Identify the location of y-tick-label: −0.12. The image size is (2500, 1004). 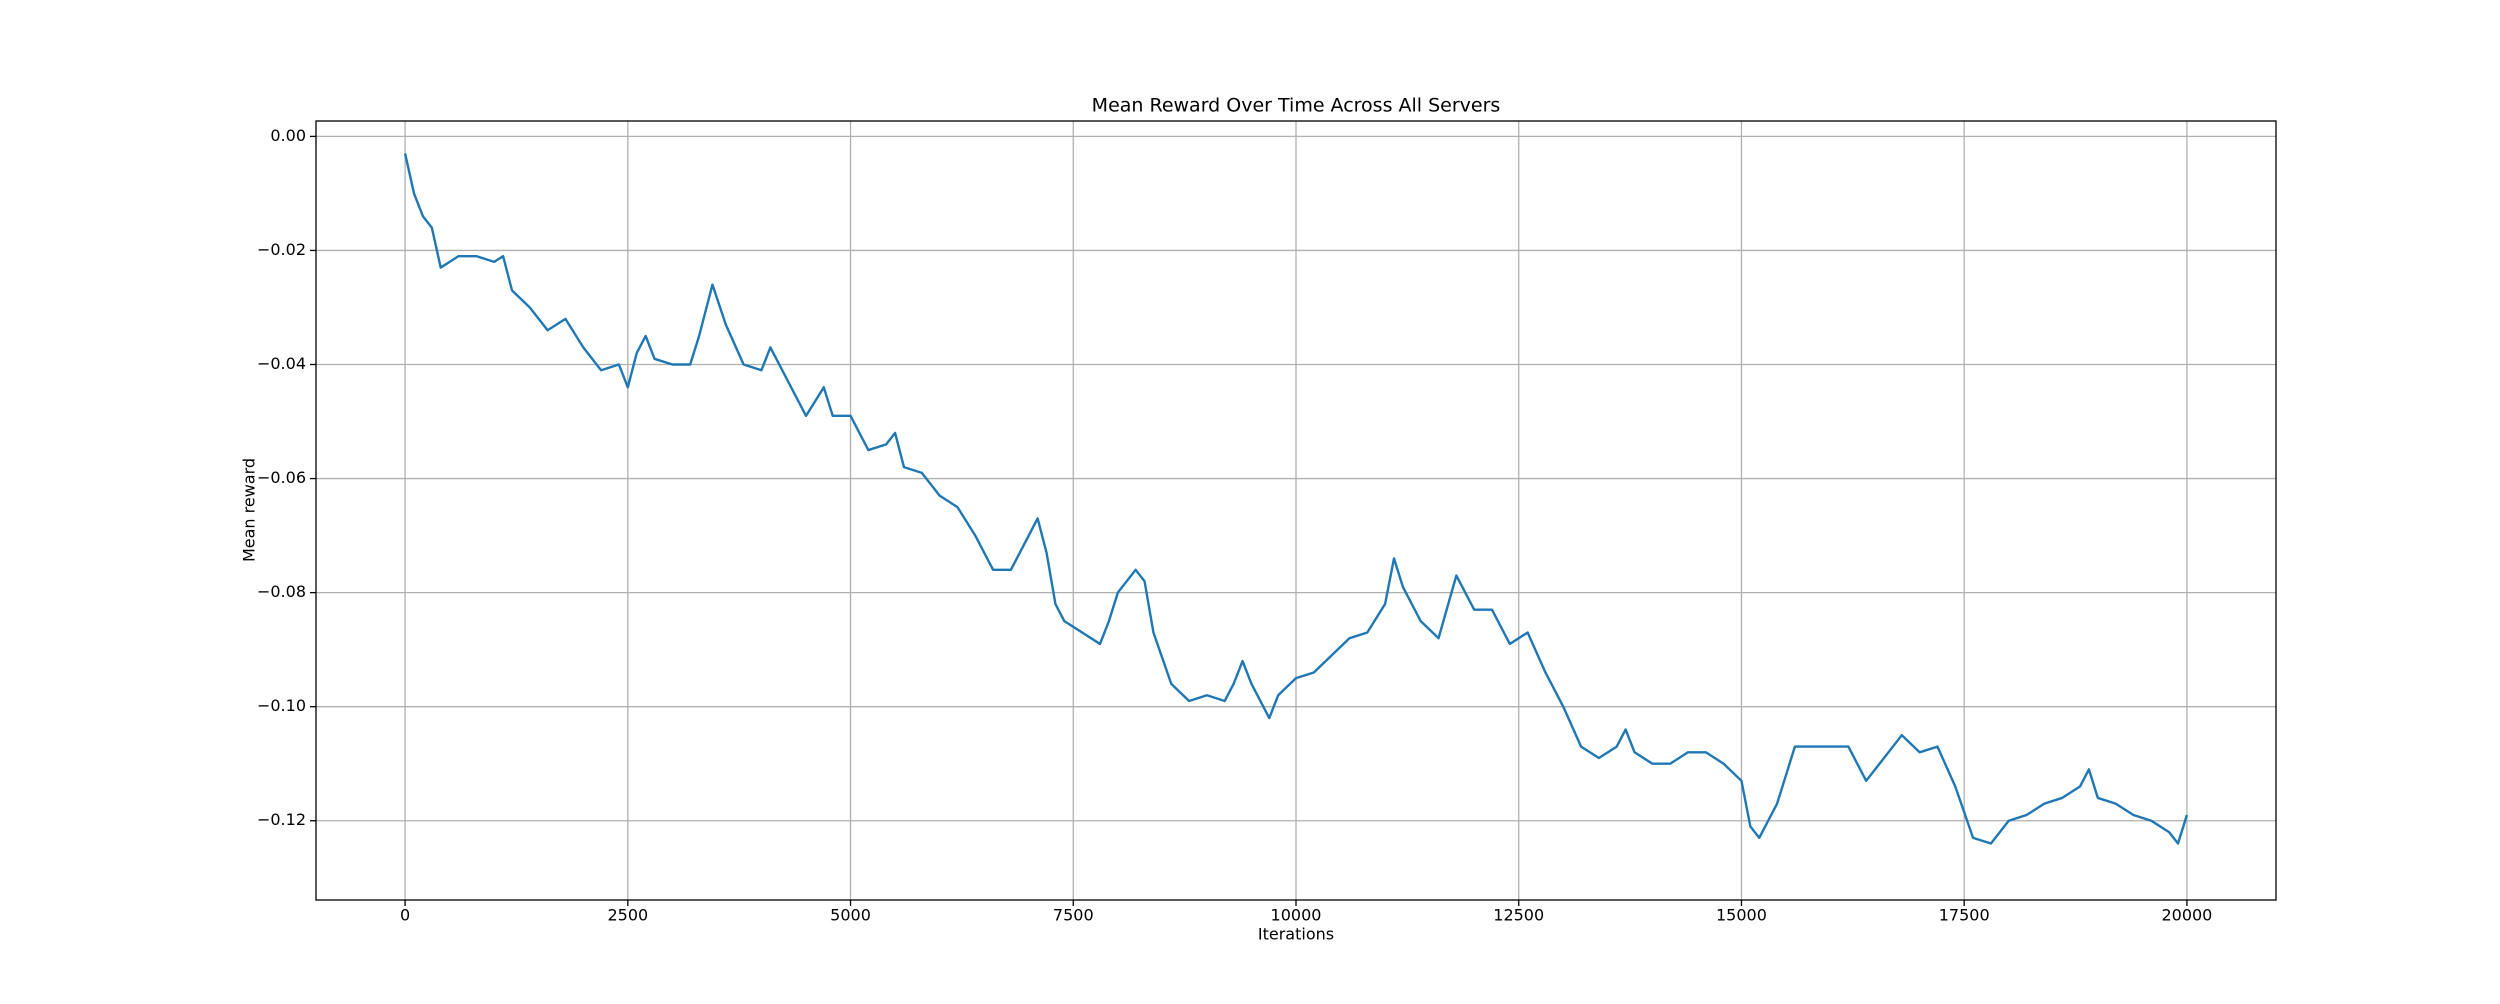
(281, 819).